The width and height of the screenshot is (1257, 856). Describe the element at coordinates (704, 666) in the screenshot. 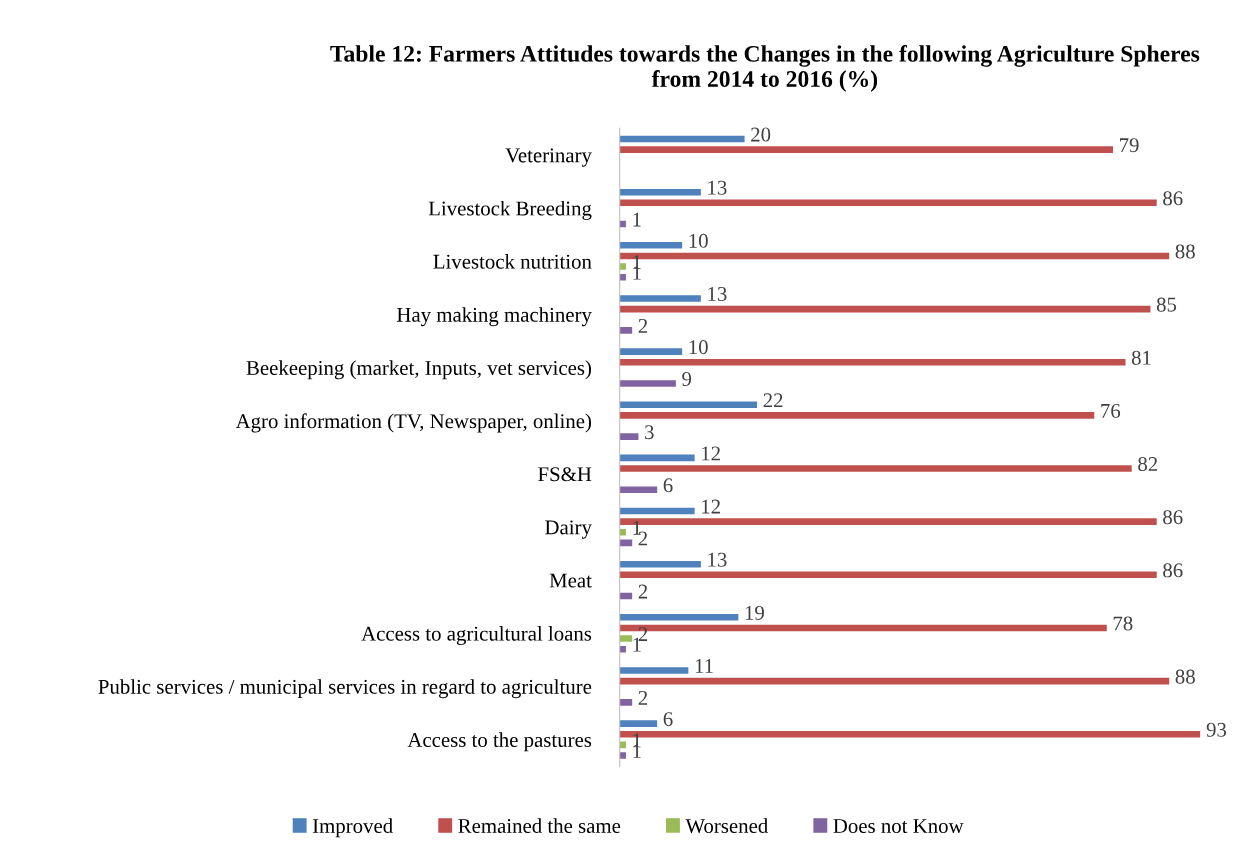

I see `data-label: 11` at that location.